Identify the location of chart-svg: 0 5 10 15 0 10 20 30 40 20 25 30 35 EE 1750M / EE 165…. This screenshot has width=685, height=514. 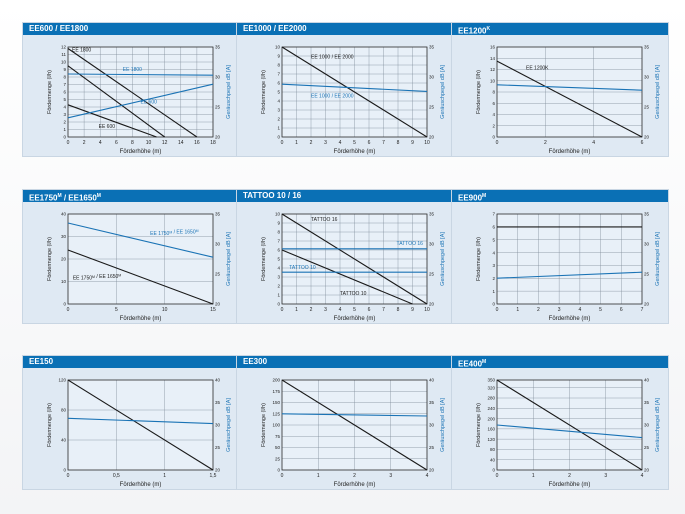
(139, 267).